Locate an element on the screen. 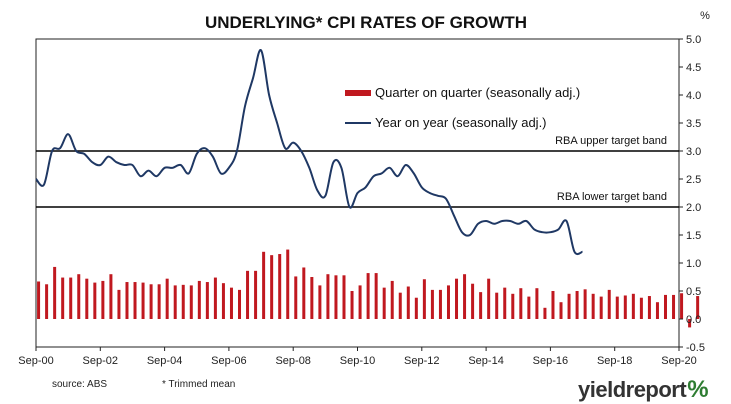 The height and width of the screenshot is (404, 731). footnote-trimmed-mean: * Trimmed mean is located at coordinates (198, 384).